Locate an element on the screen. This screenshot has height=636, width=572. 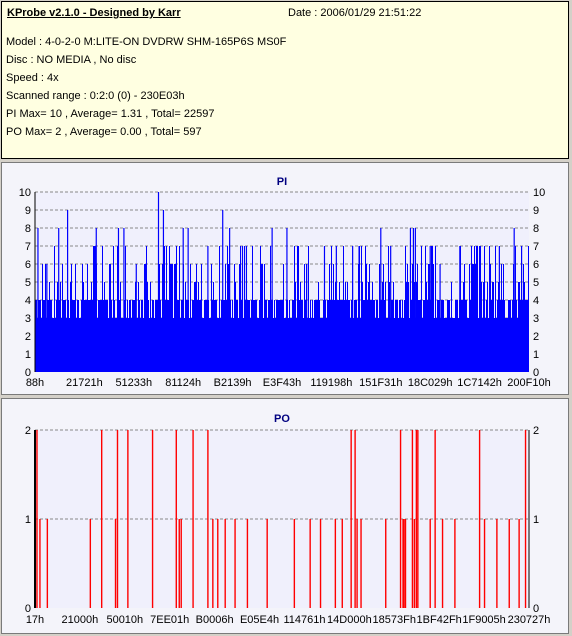
po-x-tick-label: 14D000h is located at coordinates (349, 620).